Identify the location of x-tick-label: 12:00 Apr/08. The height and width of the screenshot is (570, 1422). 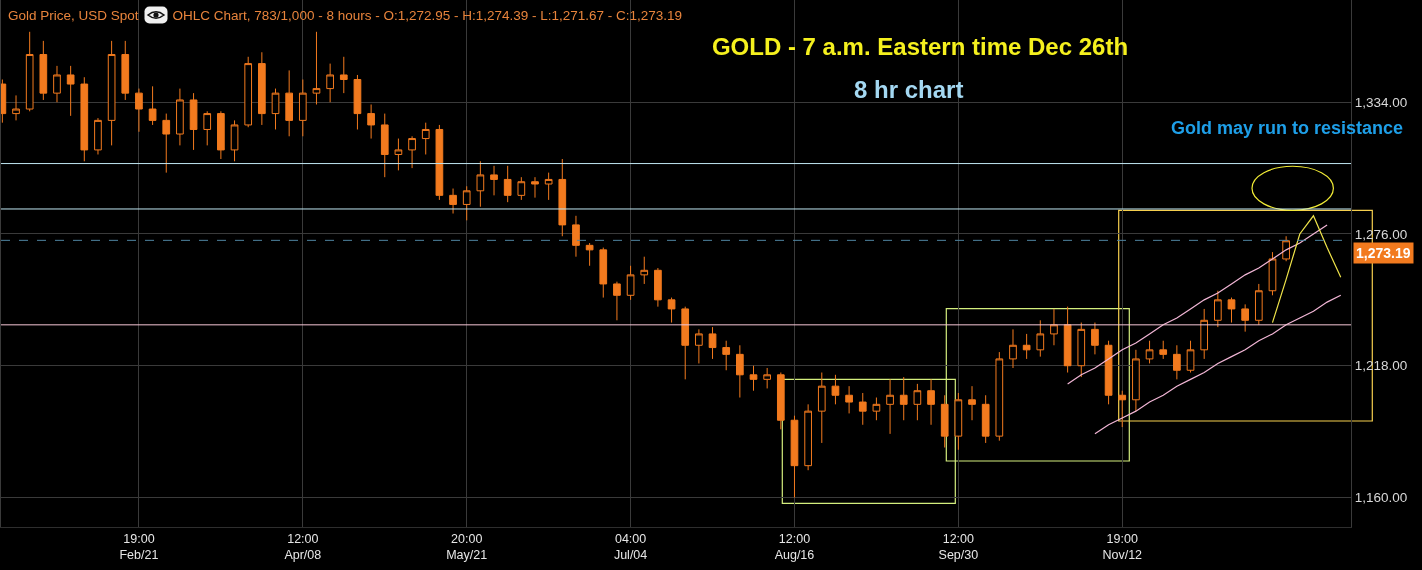
(303, 547).